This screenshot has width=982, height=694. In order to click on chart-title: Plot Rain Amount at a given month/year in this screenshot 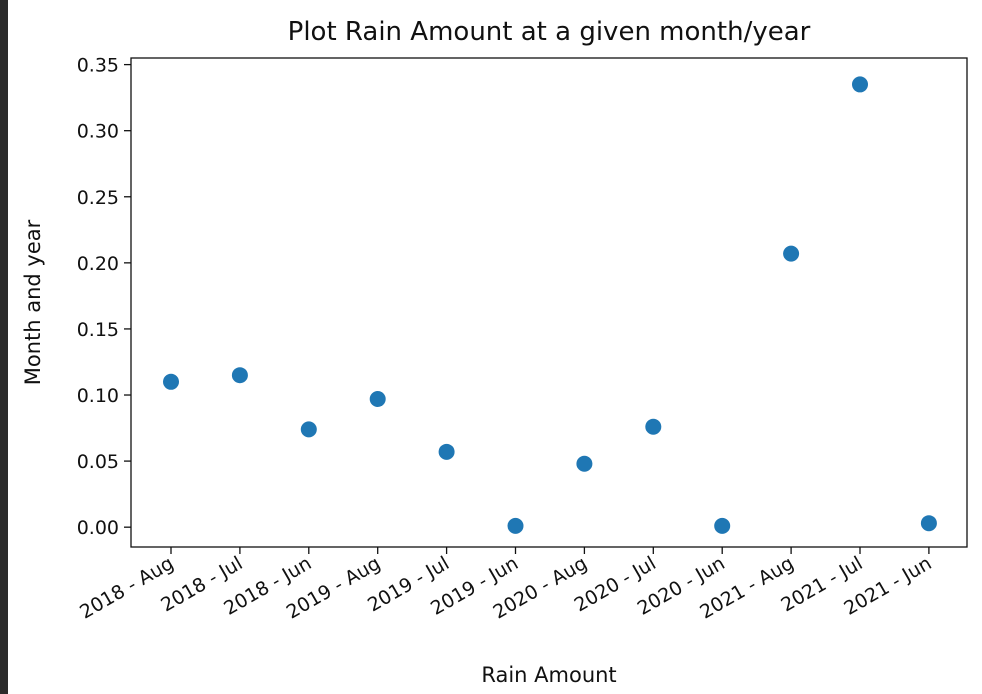, I will do `click(549, 32)`.